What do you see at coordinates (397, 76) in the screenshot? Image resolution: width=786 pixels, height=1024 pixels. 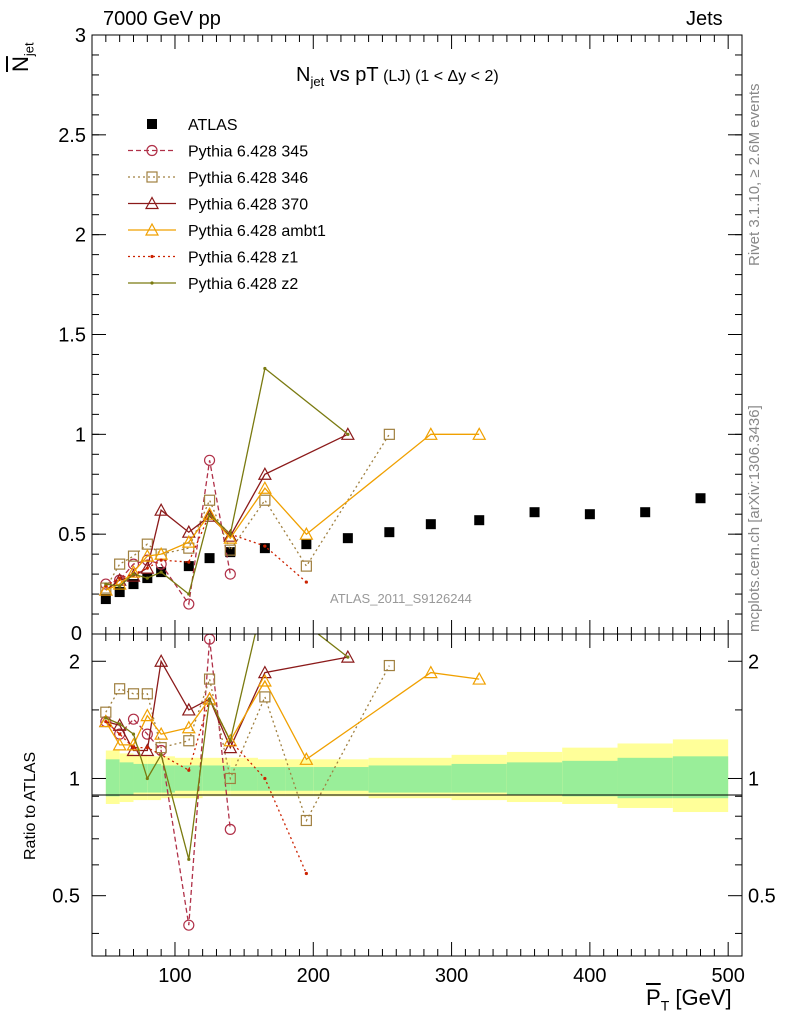 I see `main-title: Njet vs pT (LJ) (1 < Δy < 2)` at bounding box center [397, 76].